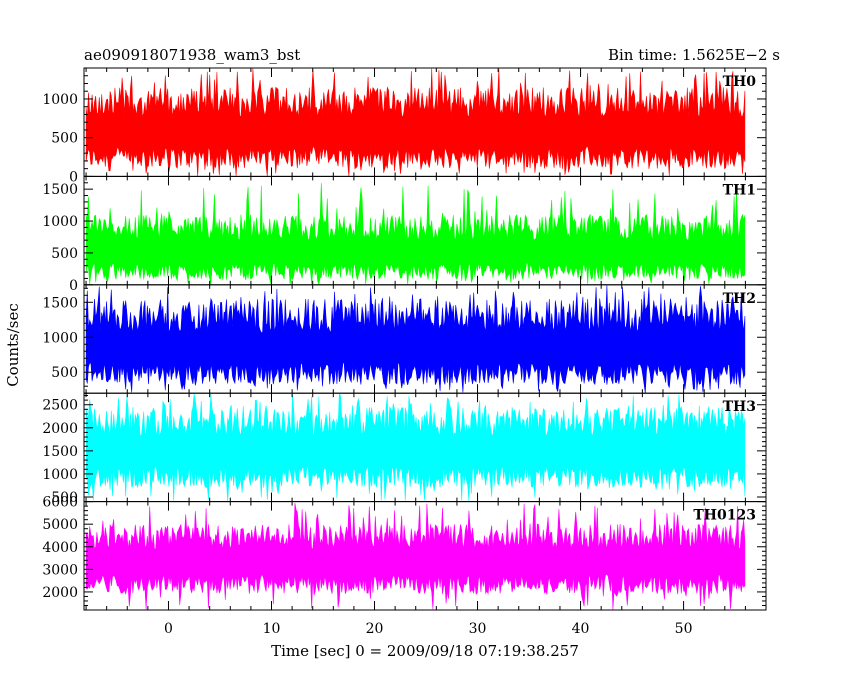 The image size is (850, 680). I want to click on panel-th3: 500 1000 1500 2000 2500 TH3, so click(404, 449).